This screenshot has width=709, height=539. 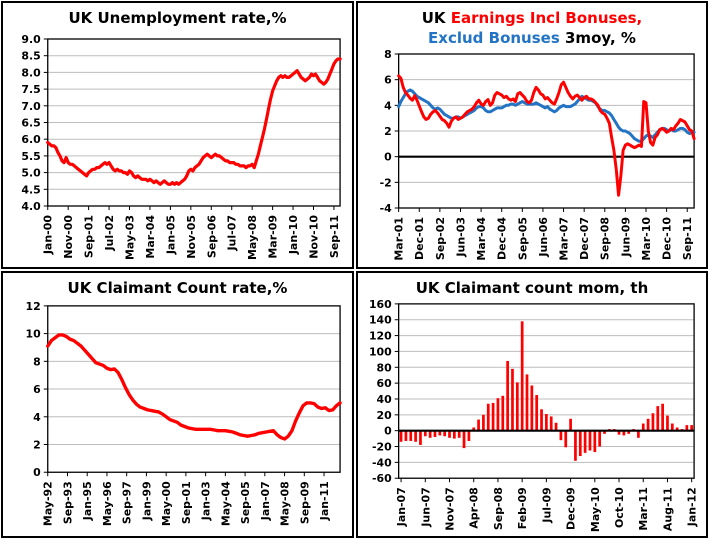 What do you see at coordinates (386, 208) in the screenshot?
I see `y-tick-label: -4` at bounding box center [386, 208].